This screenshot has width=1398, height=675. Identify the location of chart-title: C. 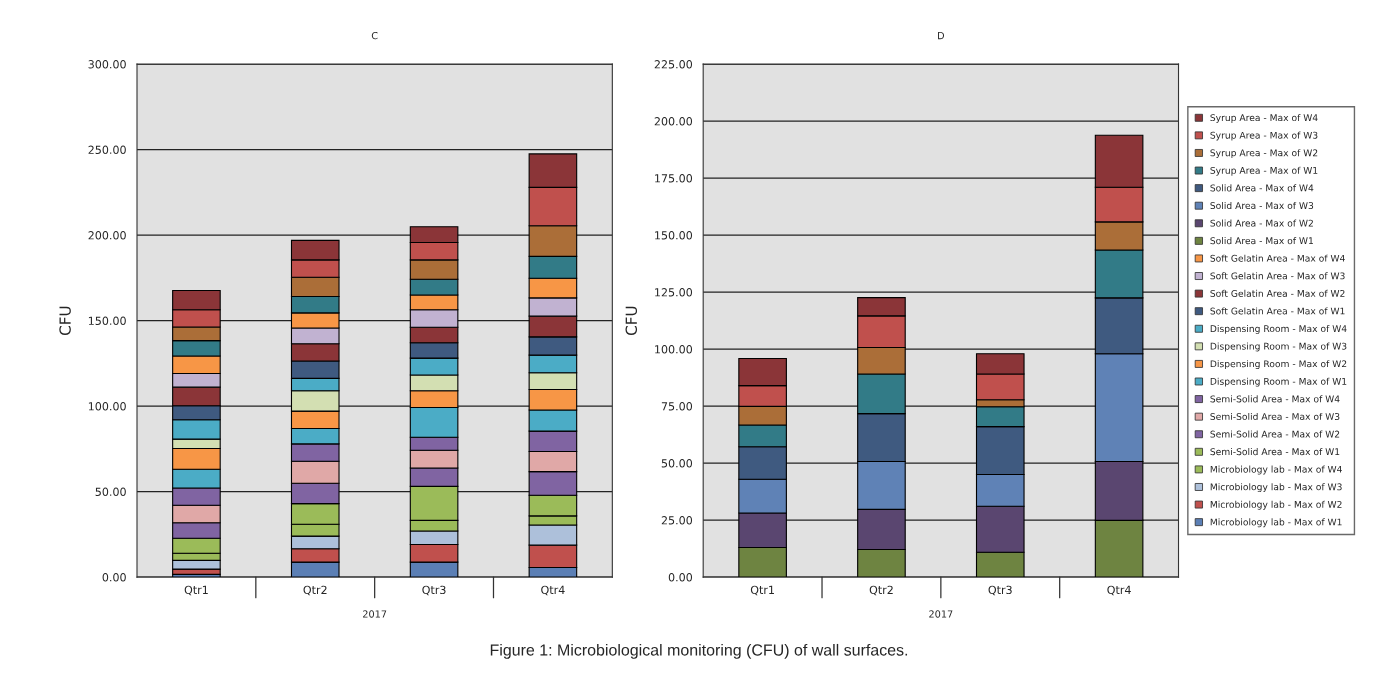
(374, 35).